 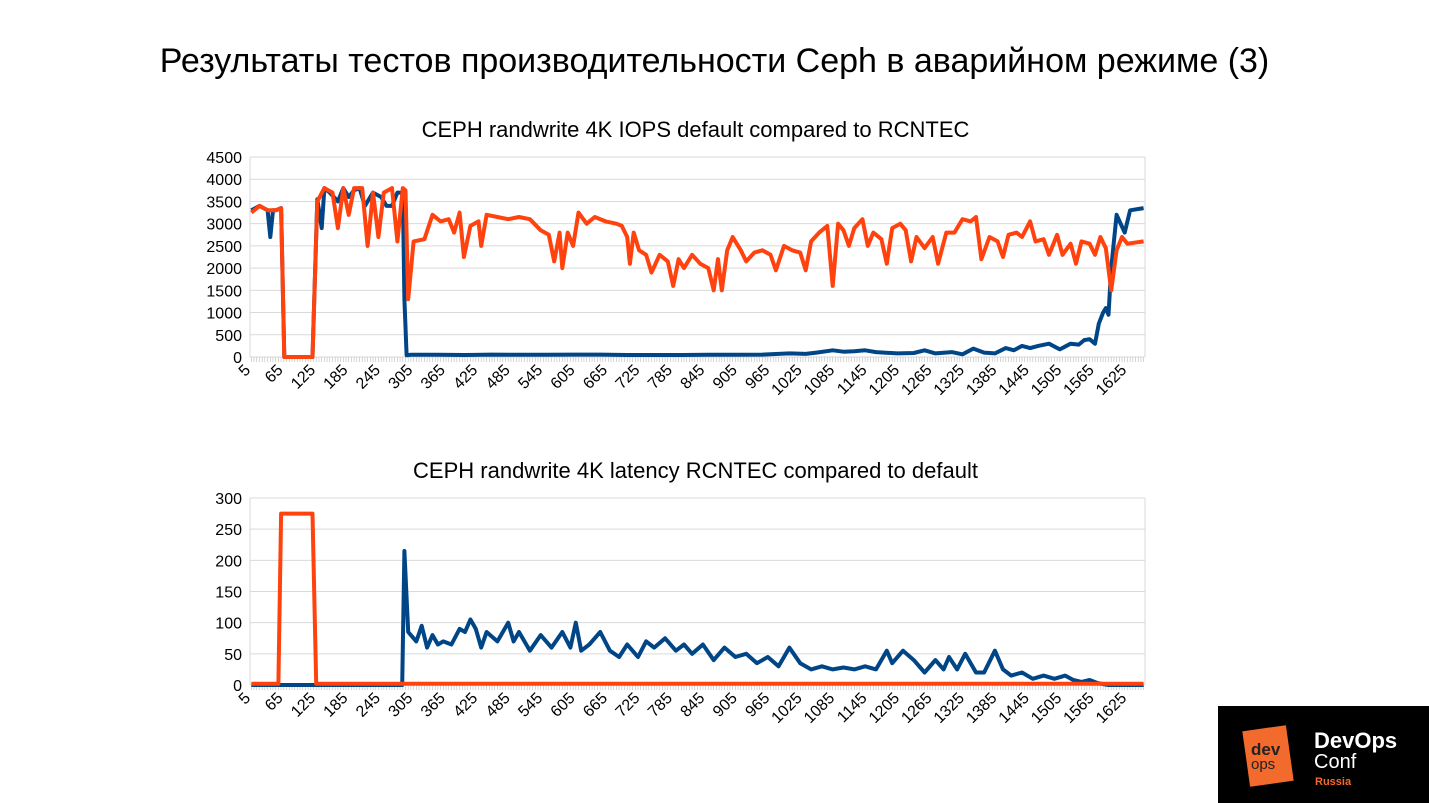 I want to click on logo-mark-top: dev, so click(x=1266, y=749).